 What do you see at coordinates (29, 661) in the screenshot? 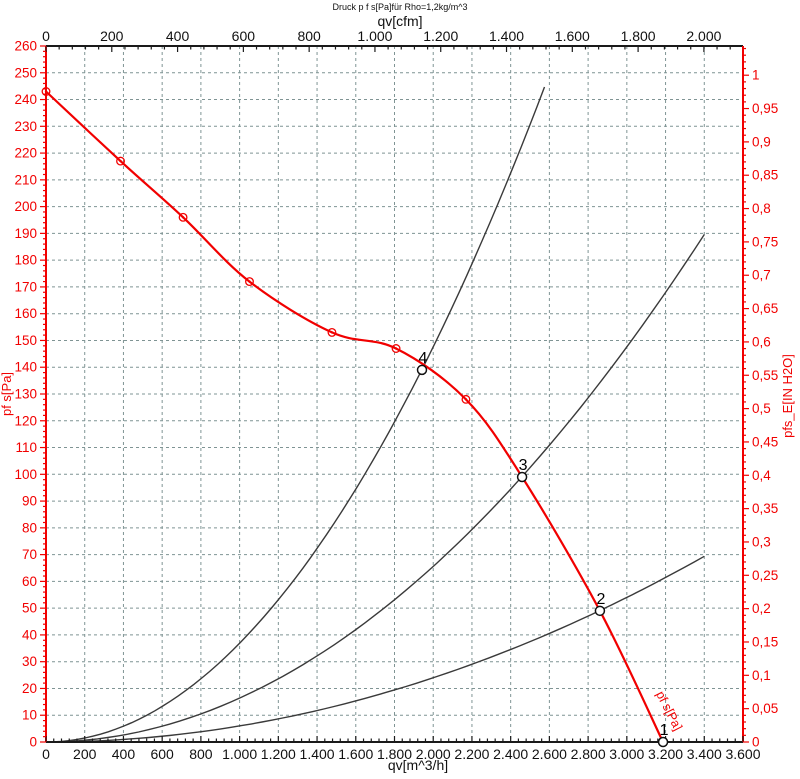
I see `left-tick-label: 30` at bounding box center [29, 661].